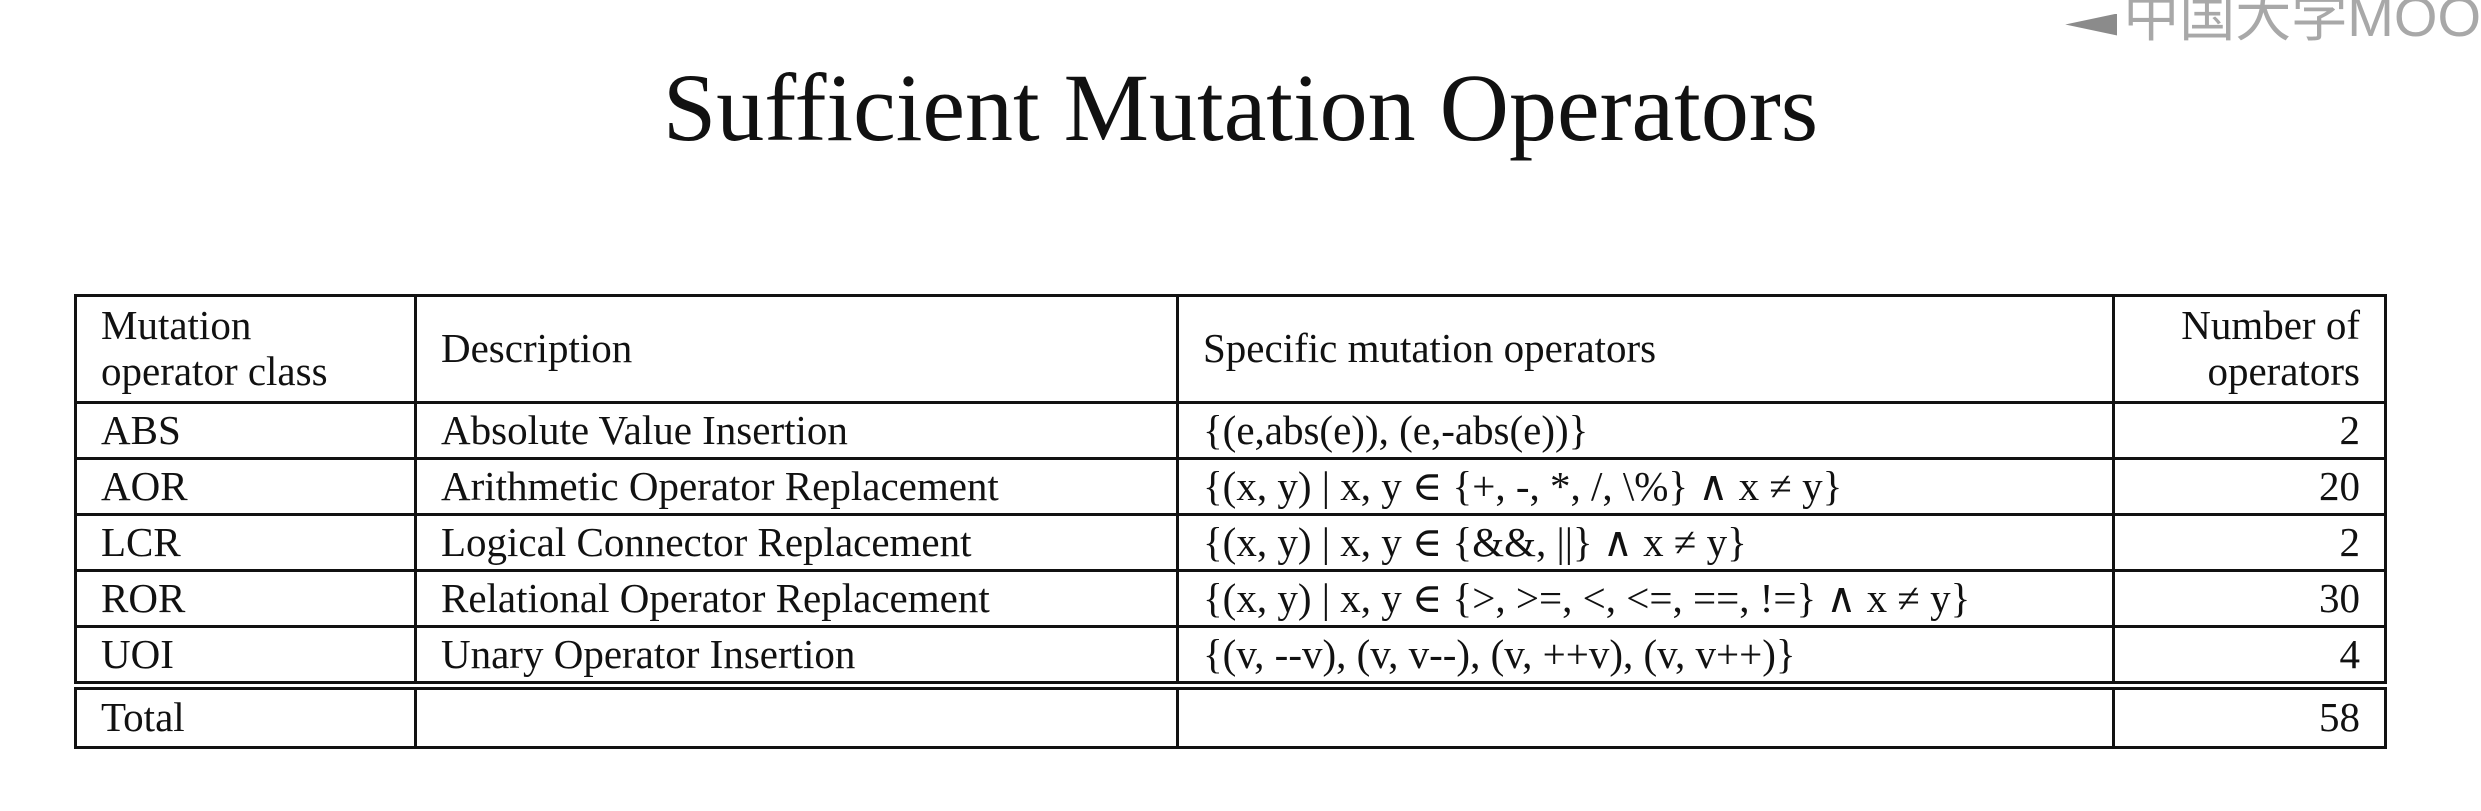 The width and height of the screenshot is (2481, 811). I want to click on watermark: 中国大学MOO, so click(2273, 26).